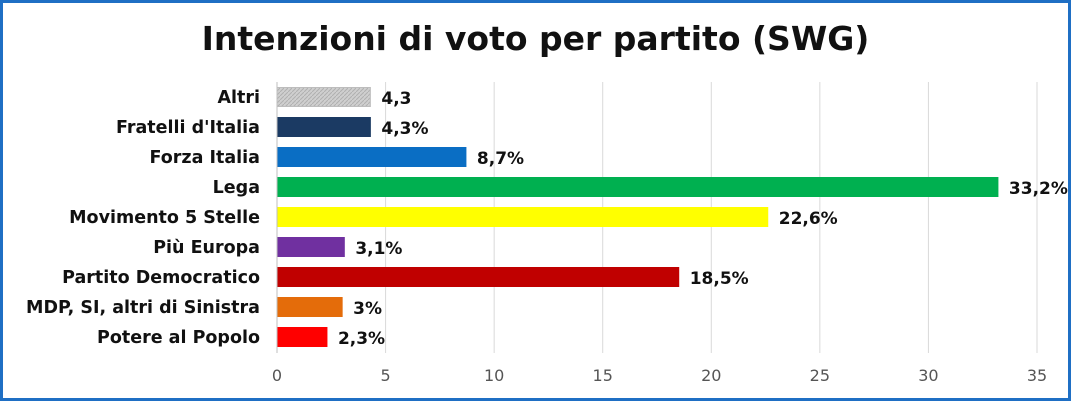  What do you see at coordinates (164, 218) in the screenshot?
I see `category-label: Movimento 5 Stelle` at bounding box center [164, 218].